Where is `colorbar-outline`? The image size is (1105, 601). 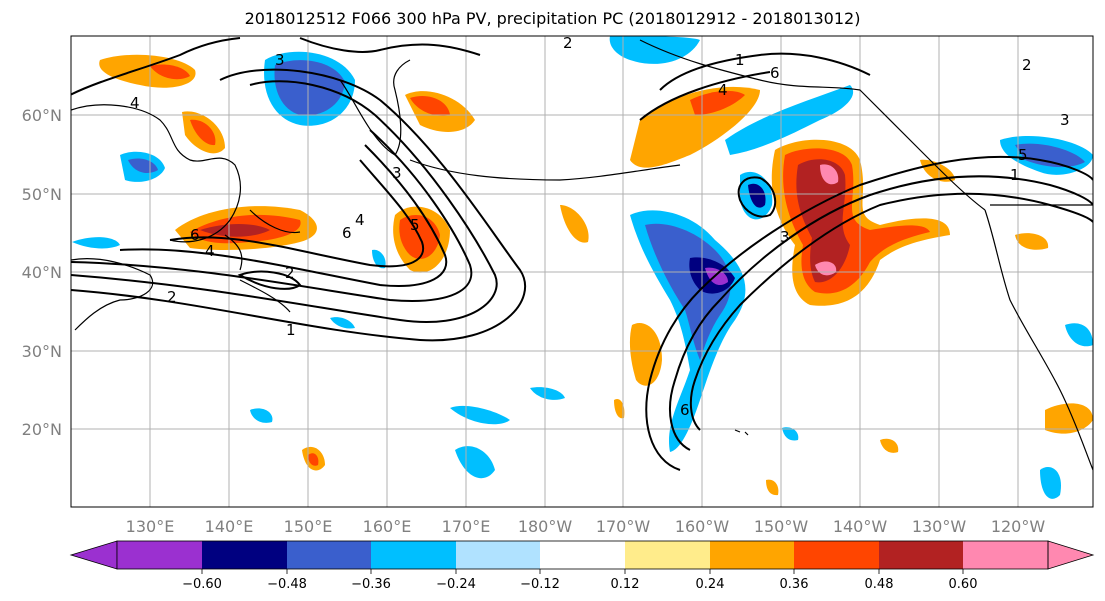
colorbar-outline is located at coordinates (582, 555).